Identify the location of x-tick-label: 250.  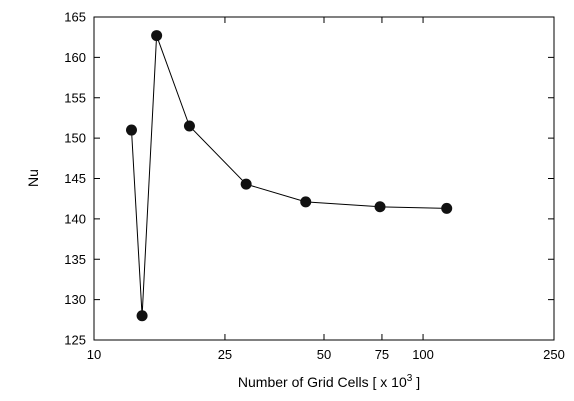
(554, 354).